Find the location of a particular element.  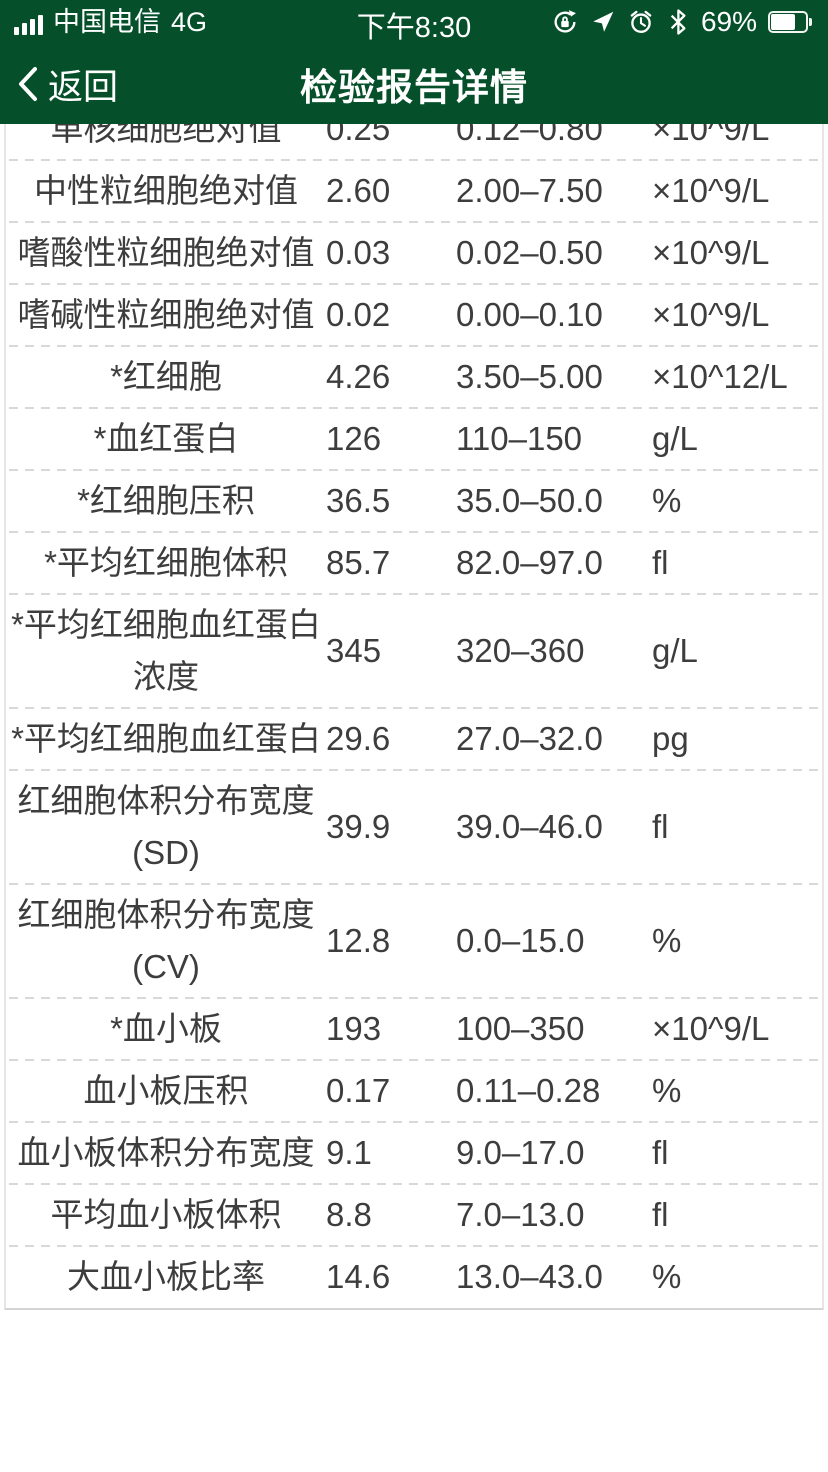

item-range-cell: 100–350 is located at coordinates (520, 1028).